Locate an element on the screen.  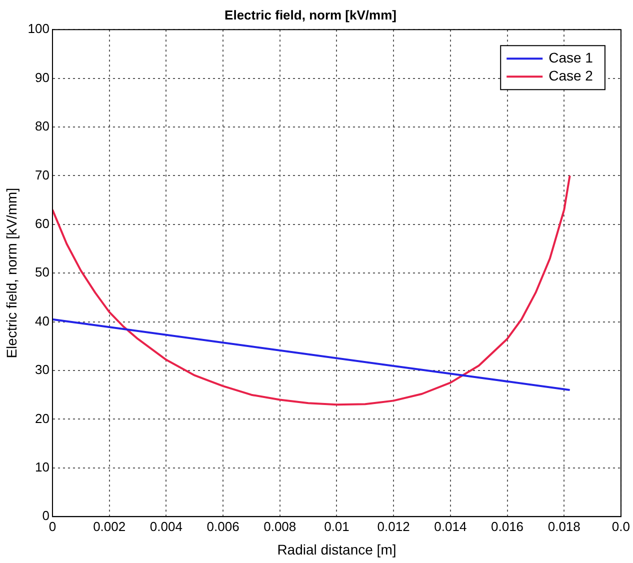
y-tick-label: 30 is located at coordinates (42, 370).